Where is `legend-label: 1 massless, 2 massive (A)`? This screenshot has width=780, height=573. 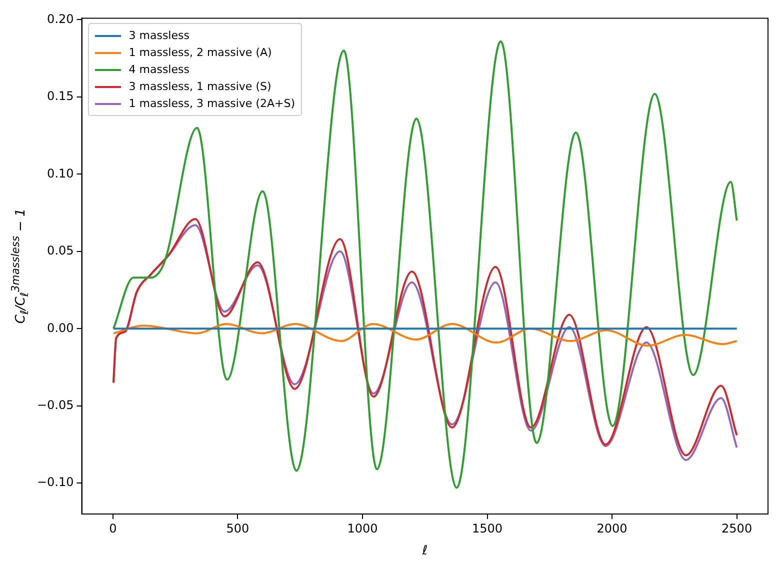 legend-label: 1 massless, 2 massive (A) is located at coordinates (200, 53).